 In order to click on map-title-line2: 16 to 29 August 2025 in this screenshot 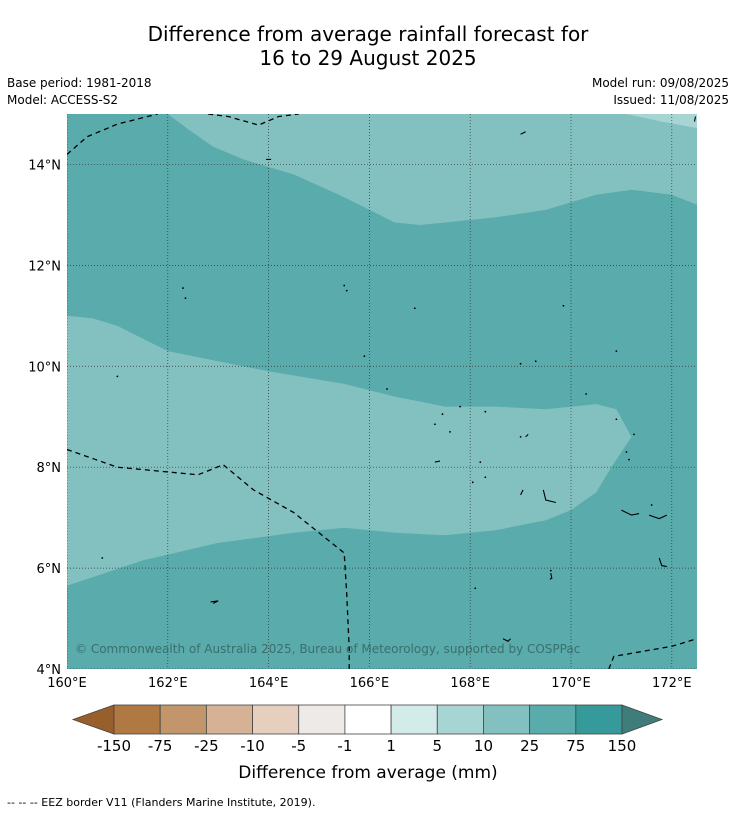, I will do `click(368, 58)`.